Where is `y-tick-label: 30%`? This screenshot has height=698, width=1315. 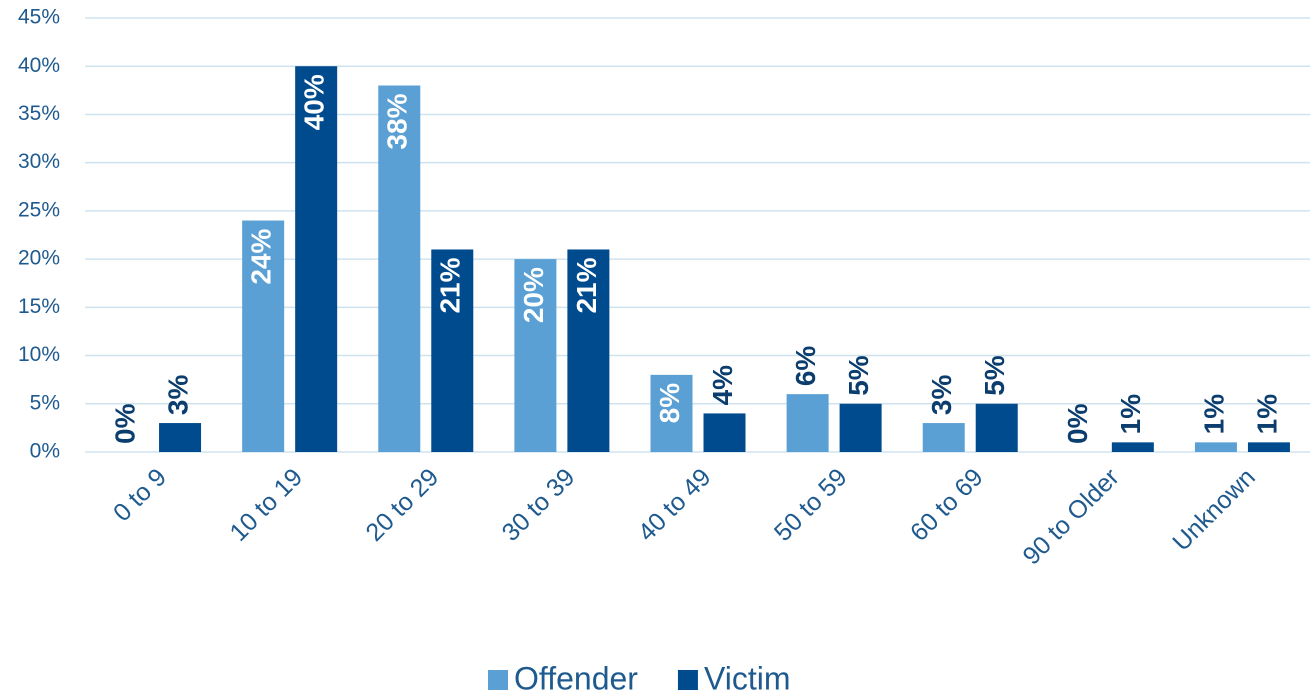
y-tick-label: 30% is located at coordinates (39, 161).